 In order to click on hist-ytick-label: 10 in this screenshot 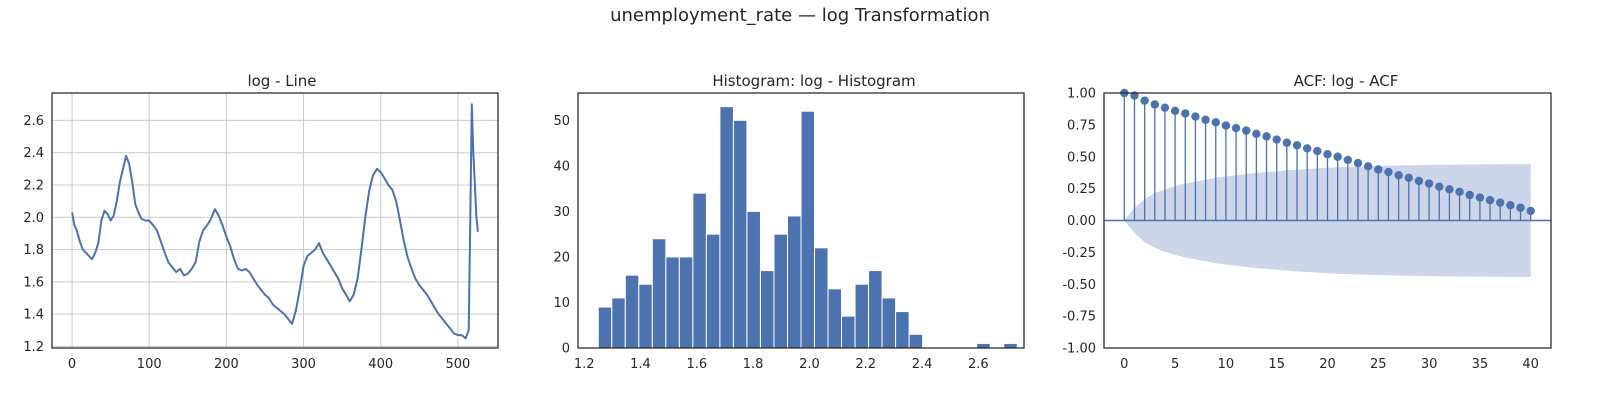, I will do `click(561, 303)`.